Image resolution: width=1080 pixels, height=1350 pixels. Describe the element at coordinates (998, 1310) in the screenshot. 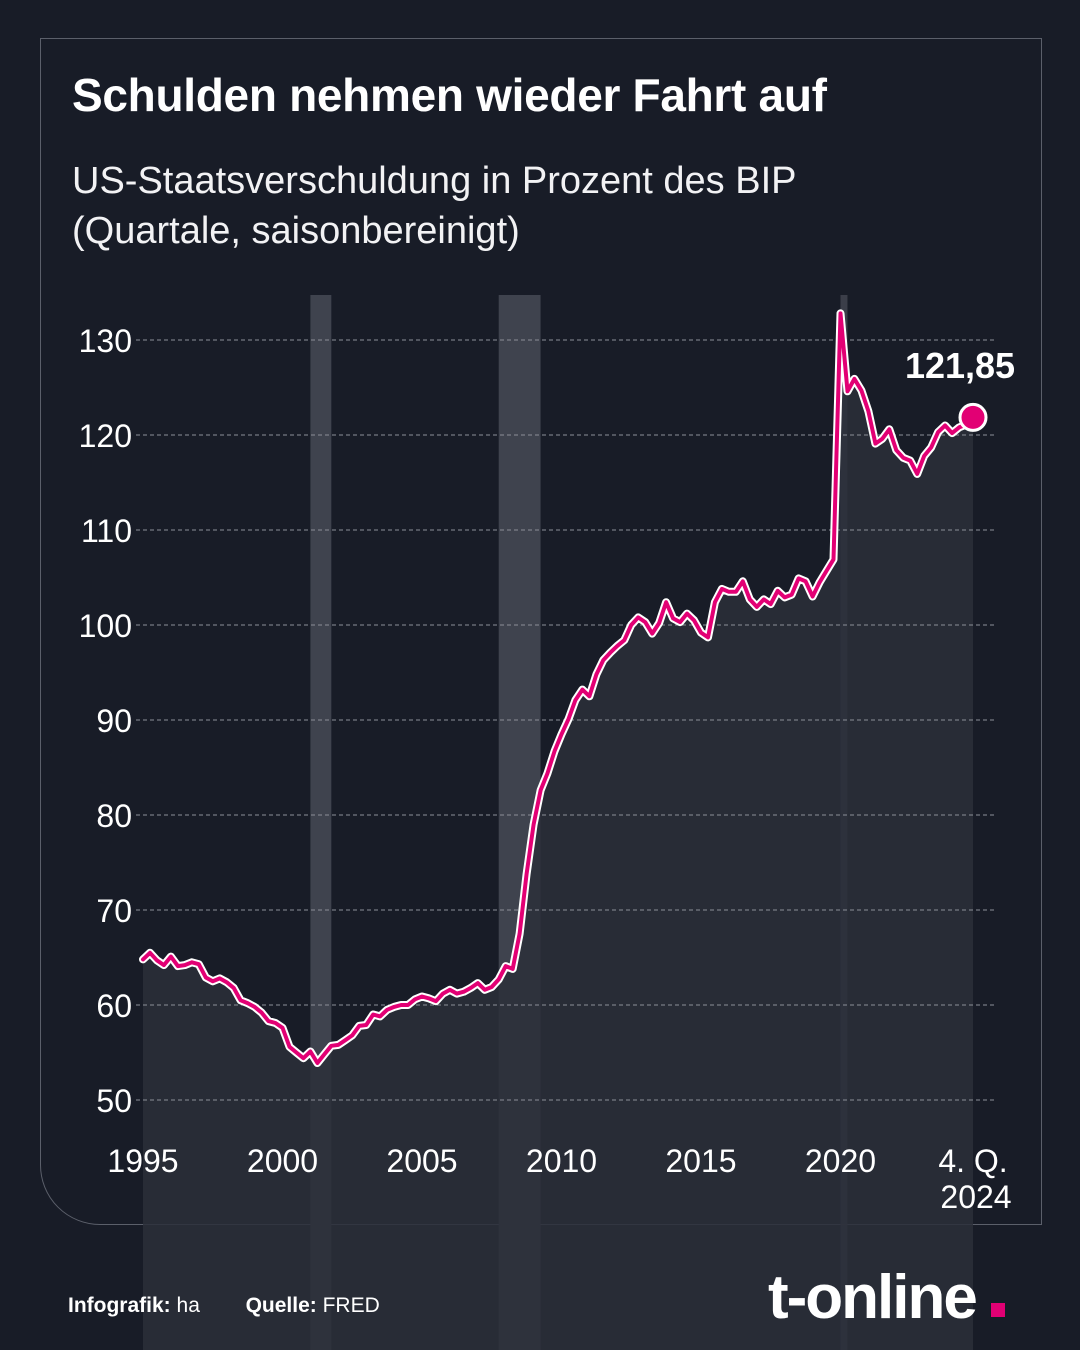

I see `logo-dot` at that location.